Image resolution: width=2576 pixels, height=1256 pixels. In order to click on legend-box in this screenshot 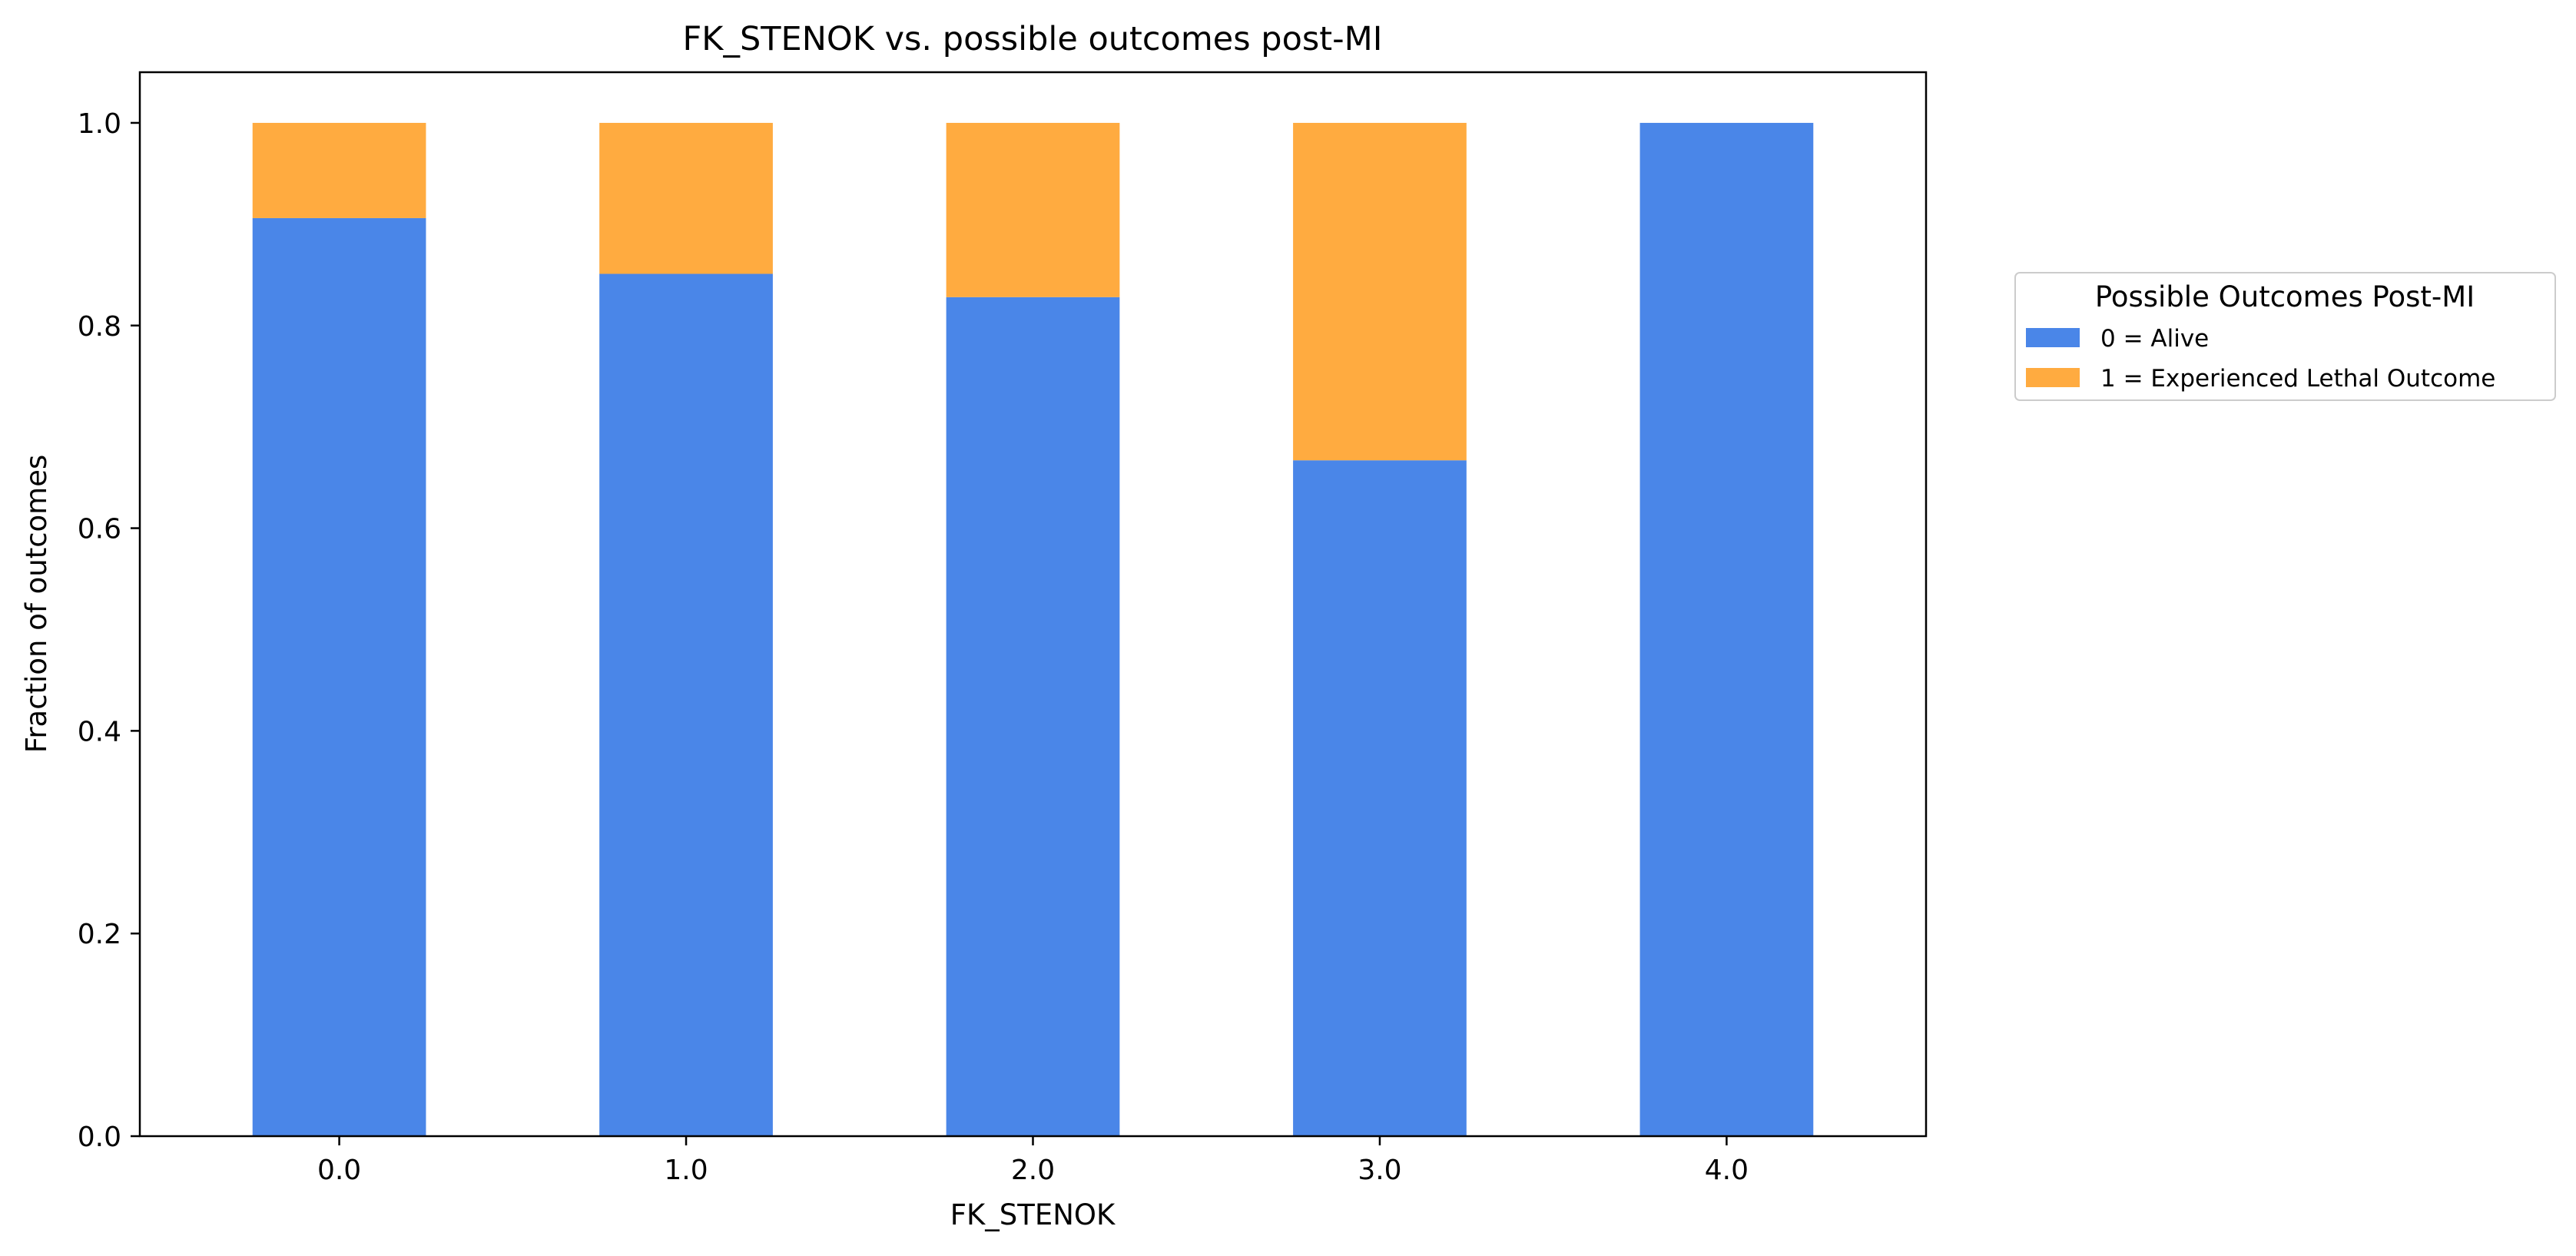, I will do `click(2285, 336)`.